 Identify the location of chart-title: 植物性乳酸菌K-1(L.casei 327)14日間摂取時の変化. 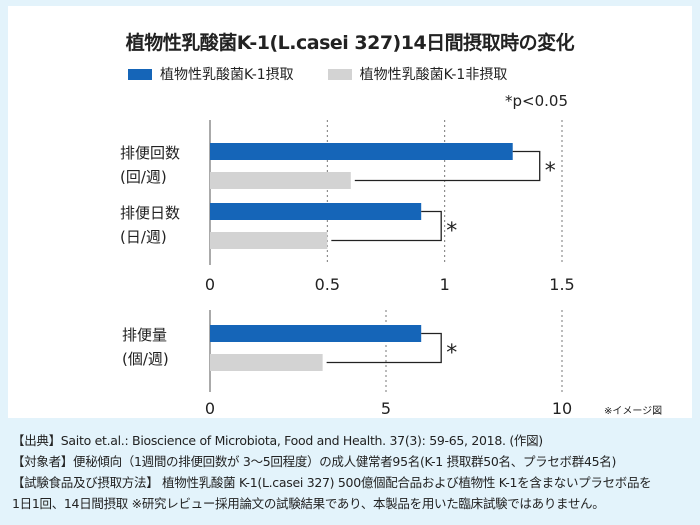
(350, 43).